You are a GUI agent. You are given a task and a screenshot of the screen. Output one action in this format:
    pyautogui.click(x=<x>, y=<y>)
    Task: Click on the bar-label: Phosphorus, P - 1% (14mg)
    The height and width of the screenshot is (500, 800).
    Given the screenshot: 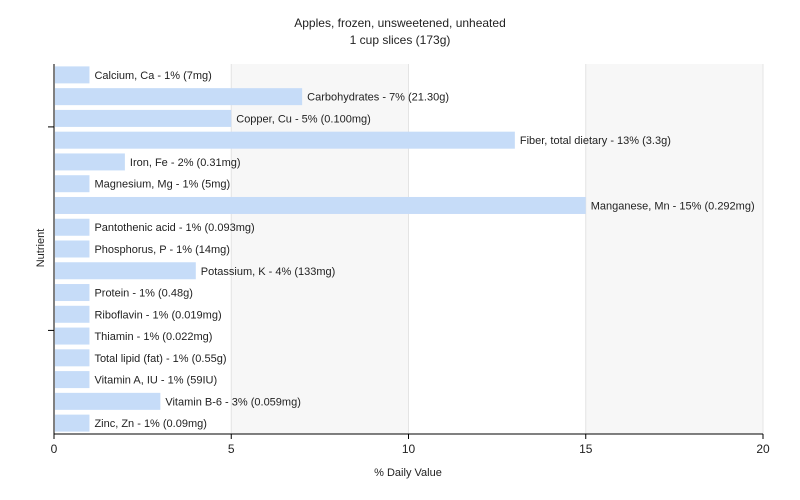 What is the action you would take?
    pyautogui.click(x=162, y=250)
    